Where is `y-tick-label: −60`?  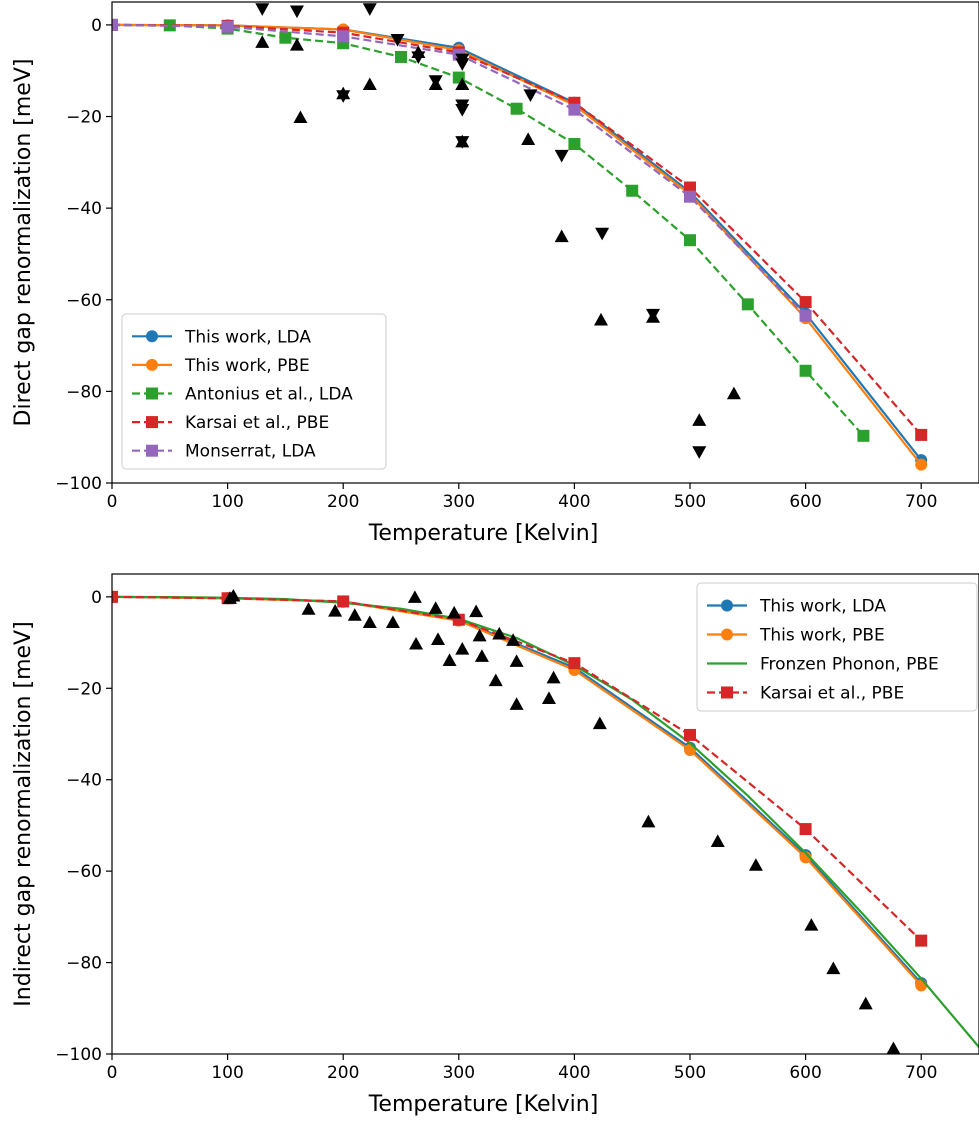
y-tick-label: −60 is located at coordinates (84, 872).